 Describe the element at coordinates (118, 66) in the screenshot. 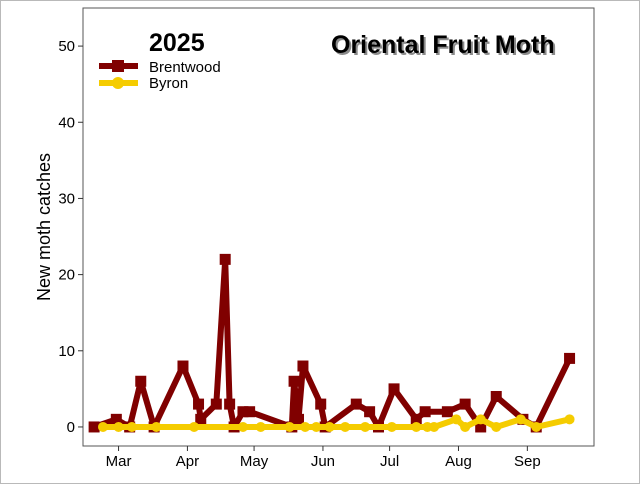

I see `legend-marker-brentwood` at that location.